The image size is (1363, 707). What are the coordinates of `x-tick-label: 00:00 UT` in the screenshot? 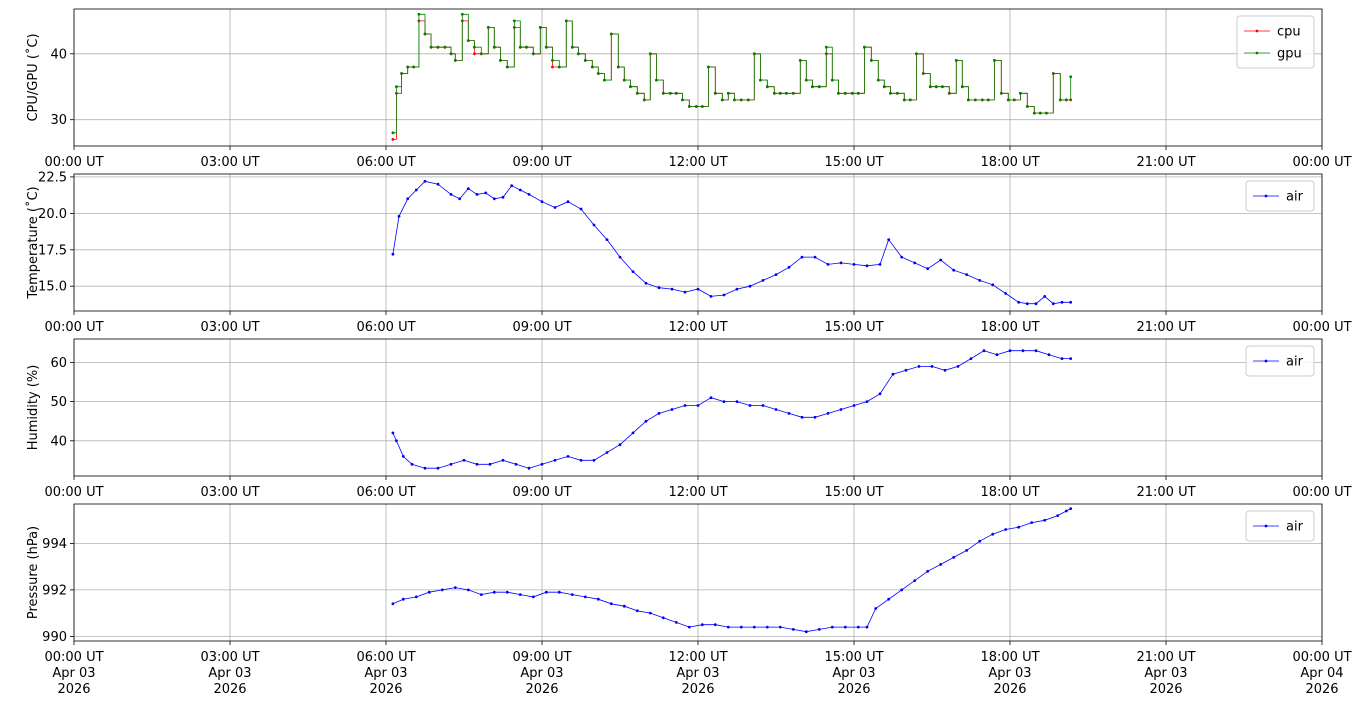 It's located at (73, 492).